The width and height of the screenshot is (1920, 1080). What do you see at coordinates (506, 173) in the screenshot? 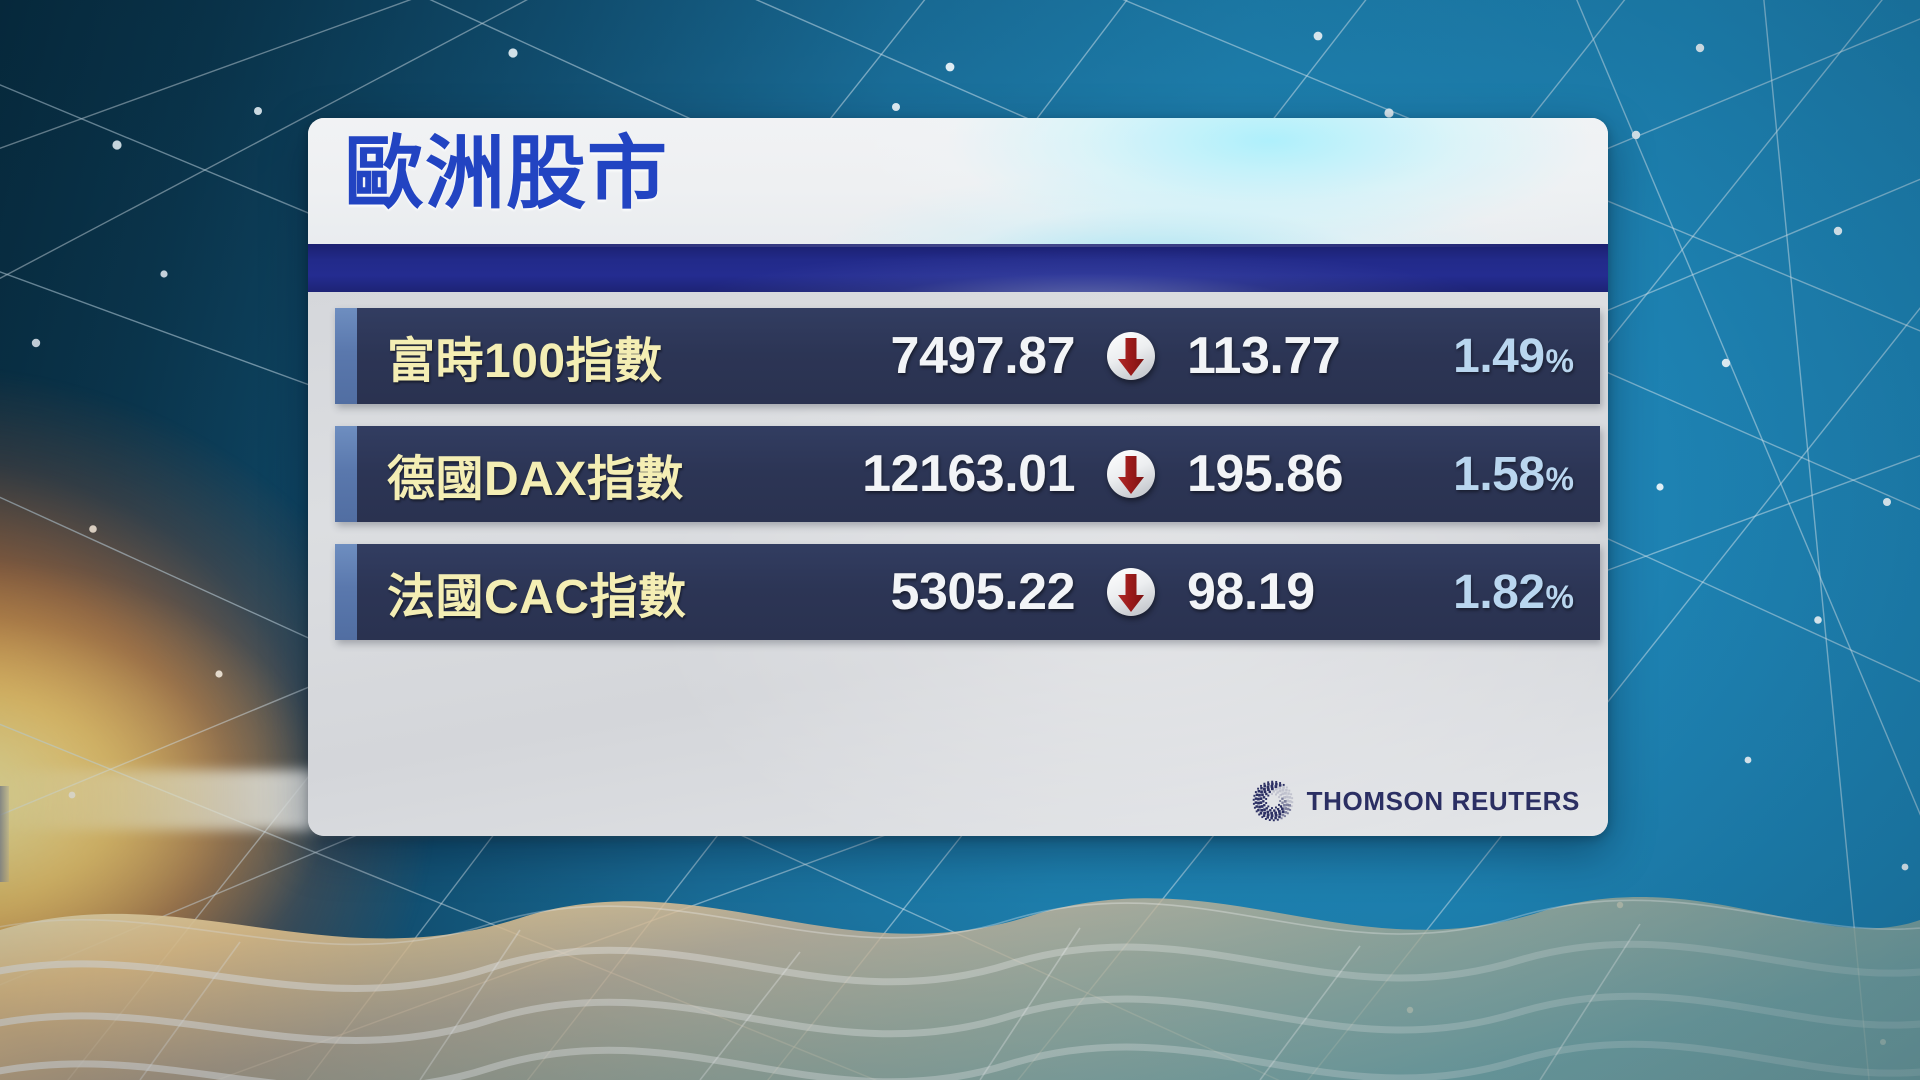
I see `page-title: 歐洲股市` at bounding box center [506, 173].